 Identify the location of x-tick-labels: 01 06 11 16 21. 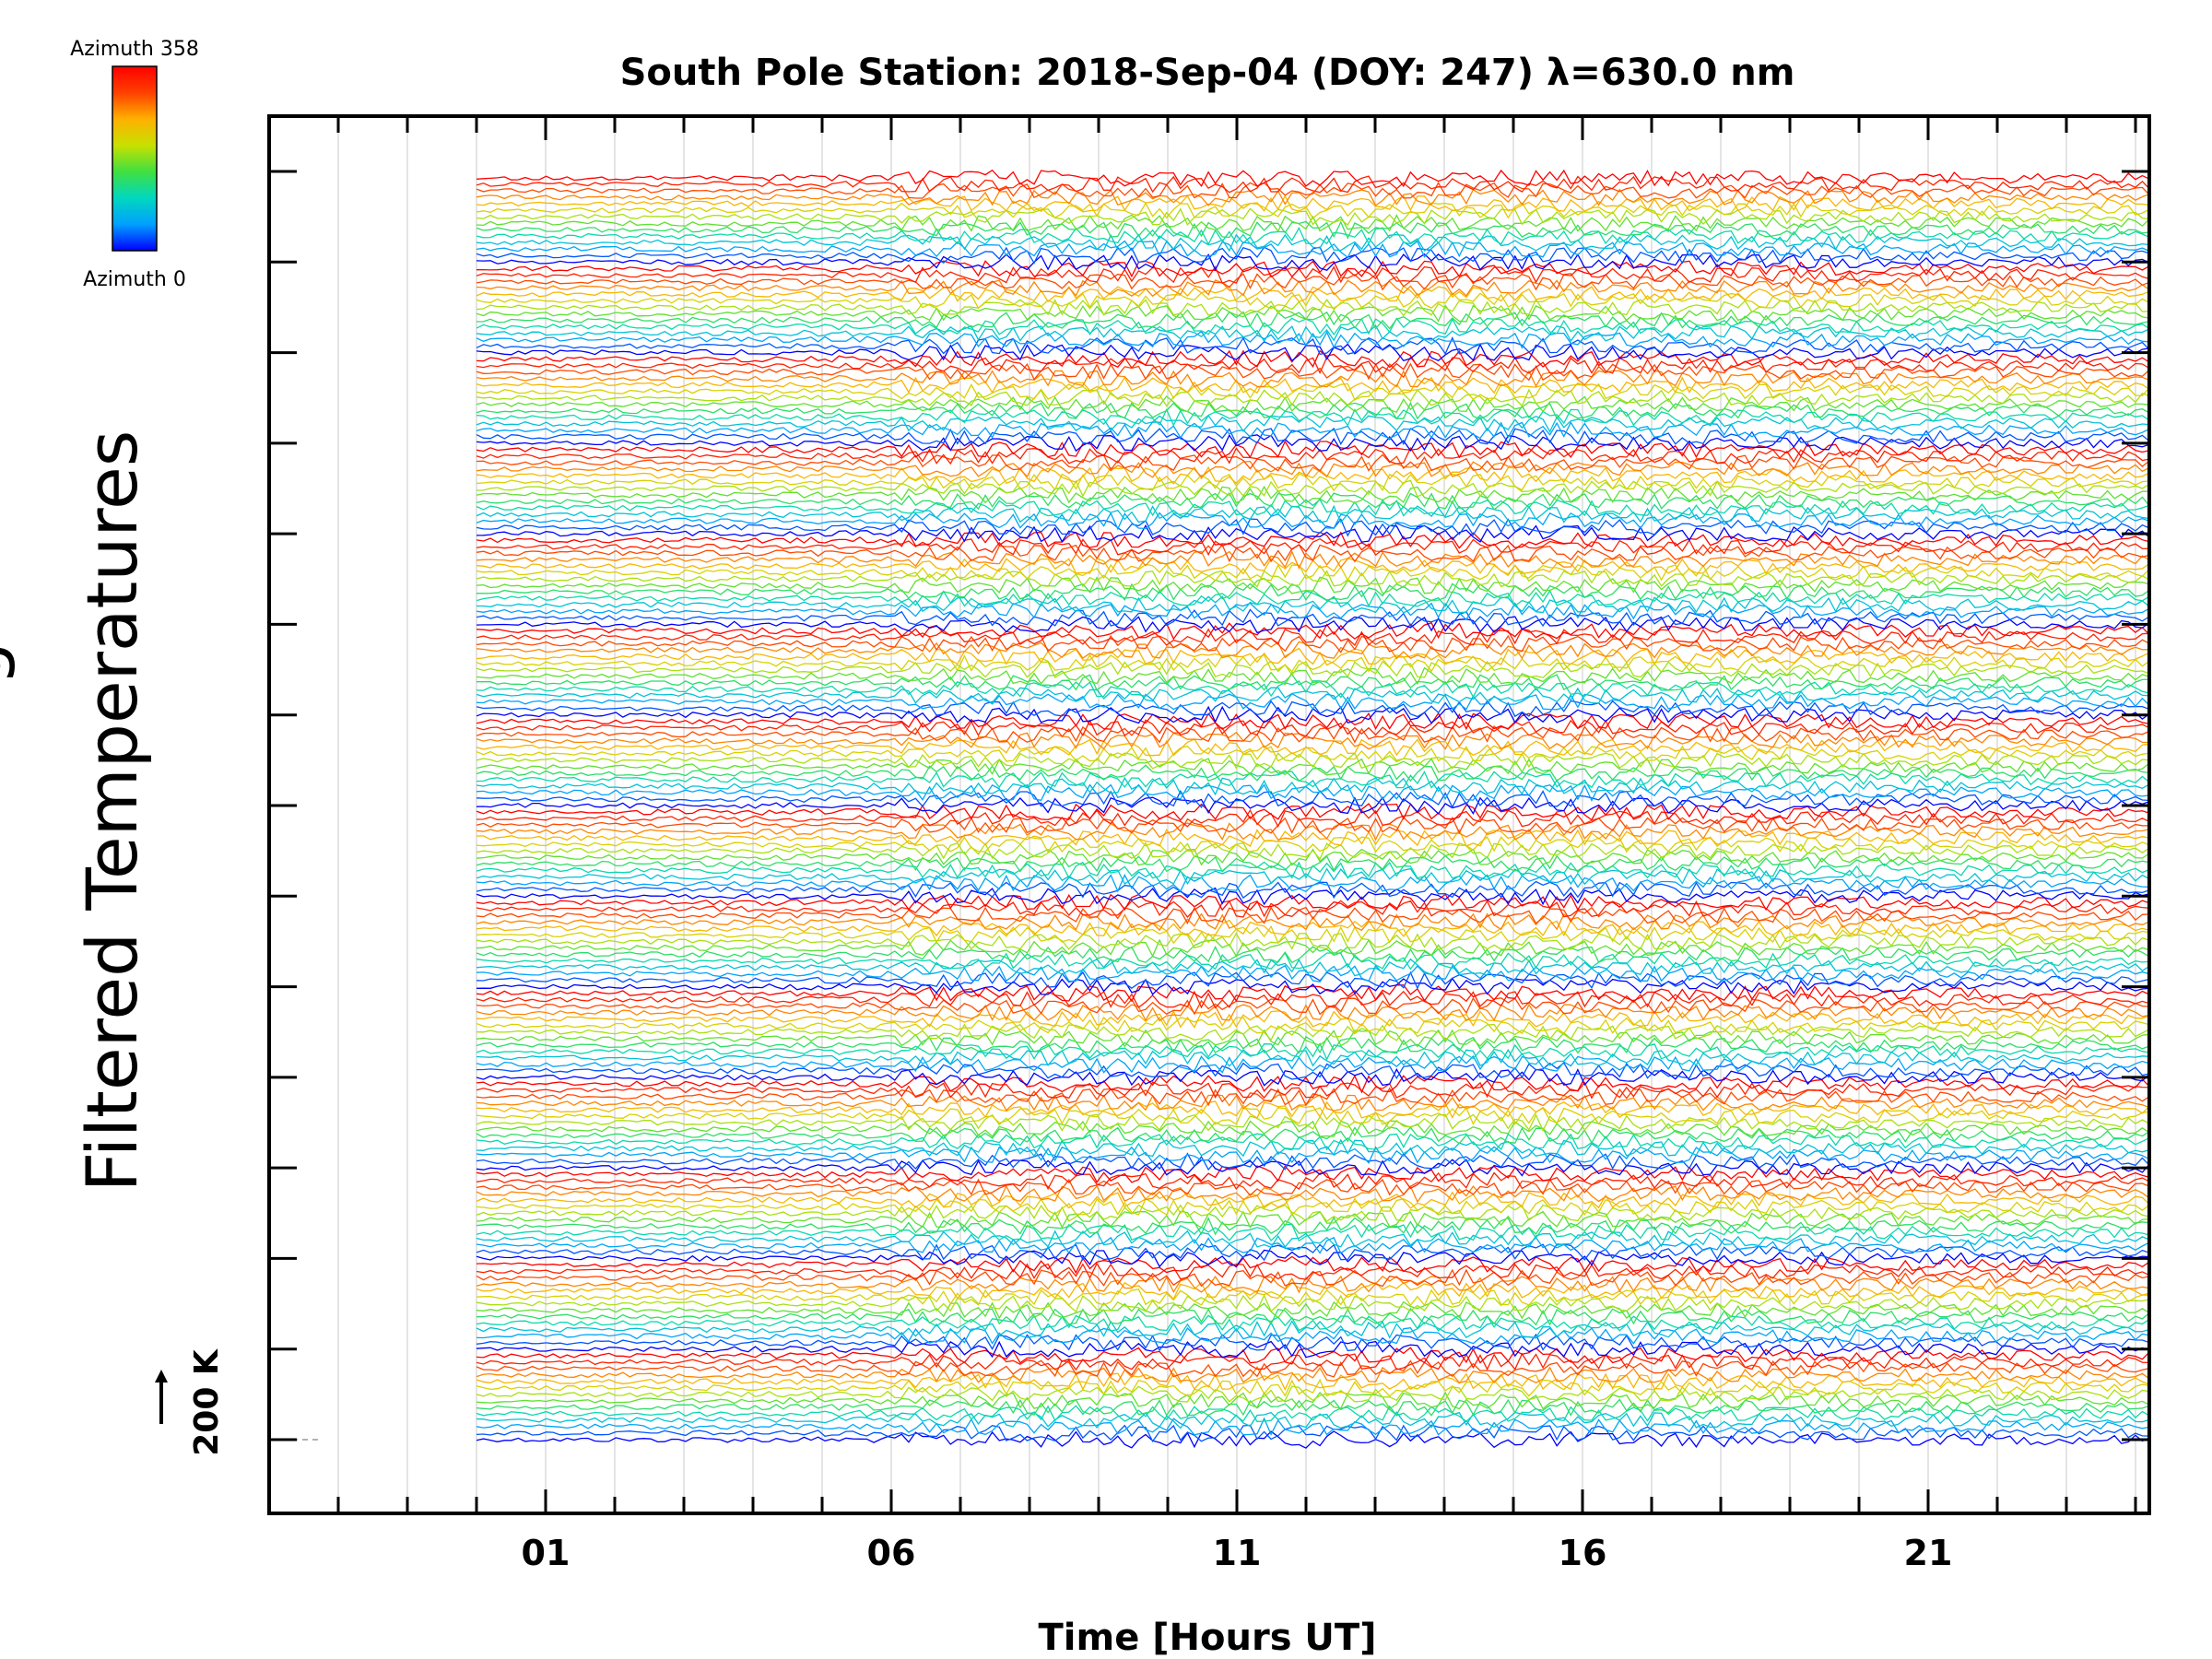
(1237, 1553).